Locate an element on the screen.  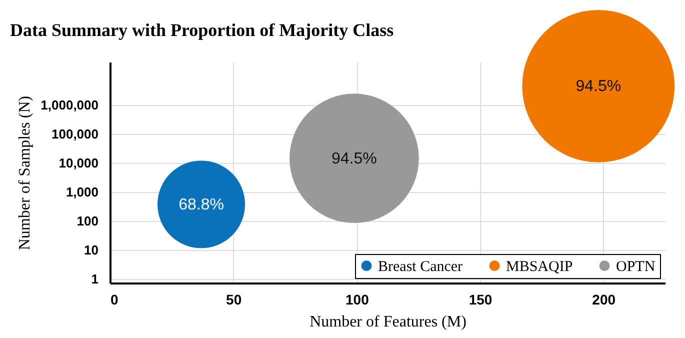
x-tick-label: 150 is located at coordinates (480, 300).